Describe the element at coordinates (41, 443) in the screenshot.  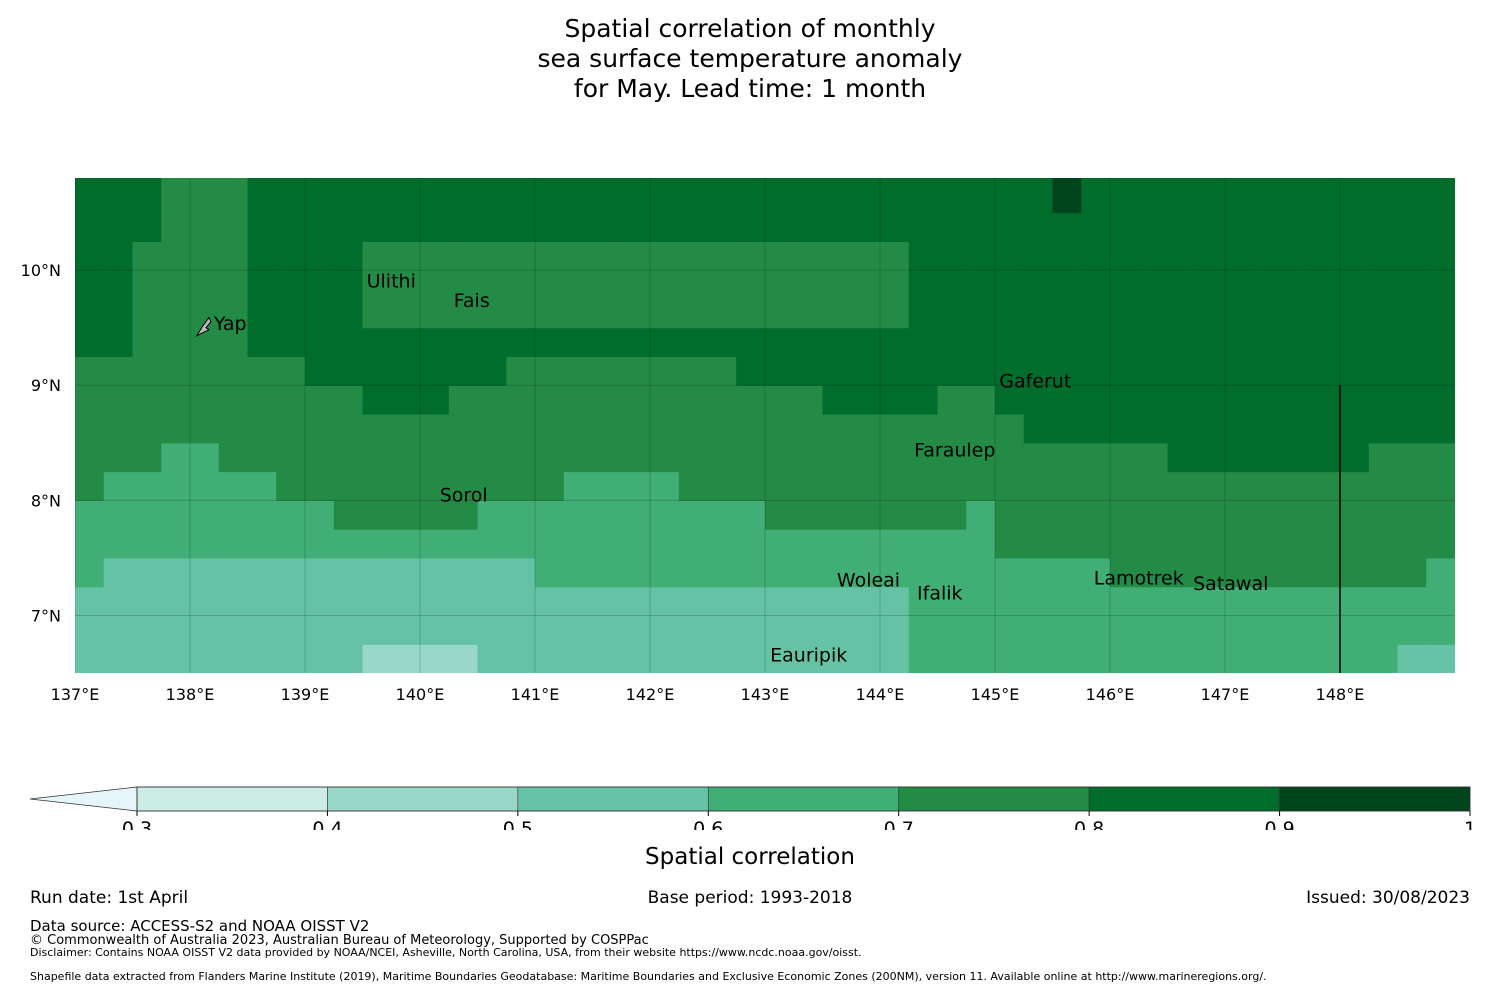
I see `latitude-tick-labels: 10°N 9°N 8°N 7°N` at that location.